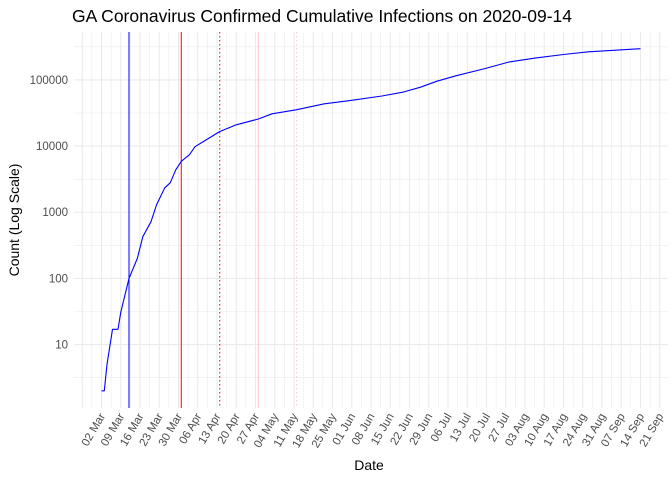 The height and width of the screenshot is (480, 672). I want to click on y-tick-label: 100000, so click(49, 81).